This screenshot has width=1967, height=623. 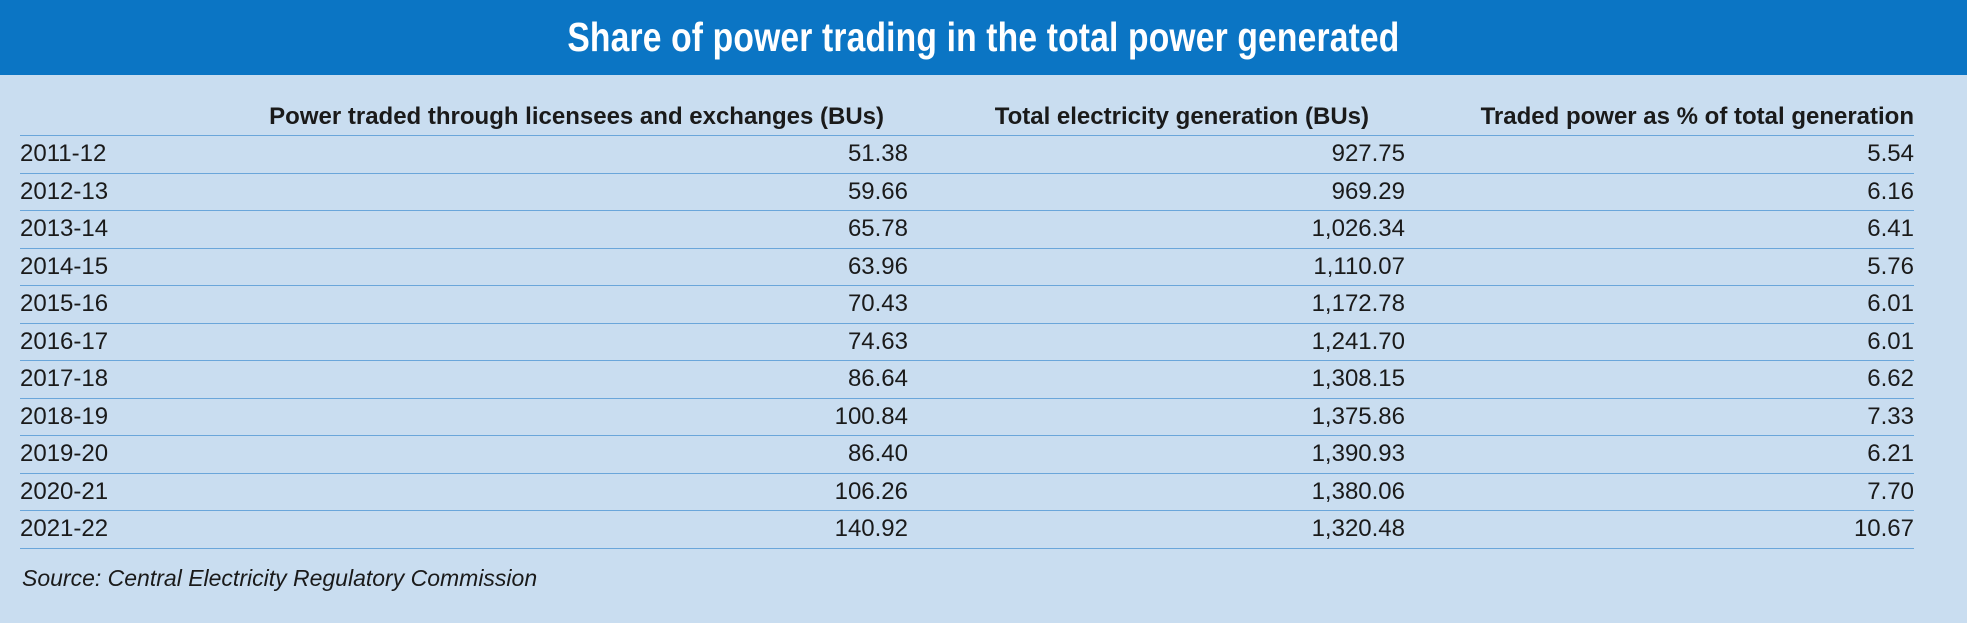 I want to click on cell-generation: 1,241.70, so click(x=1156, y=342).